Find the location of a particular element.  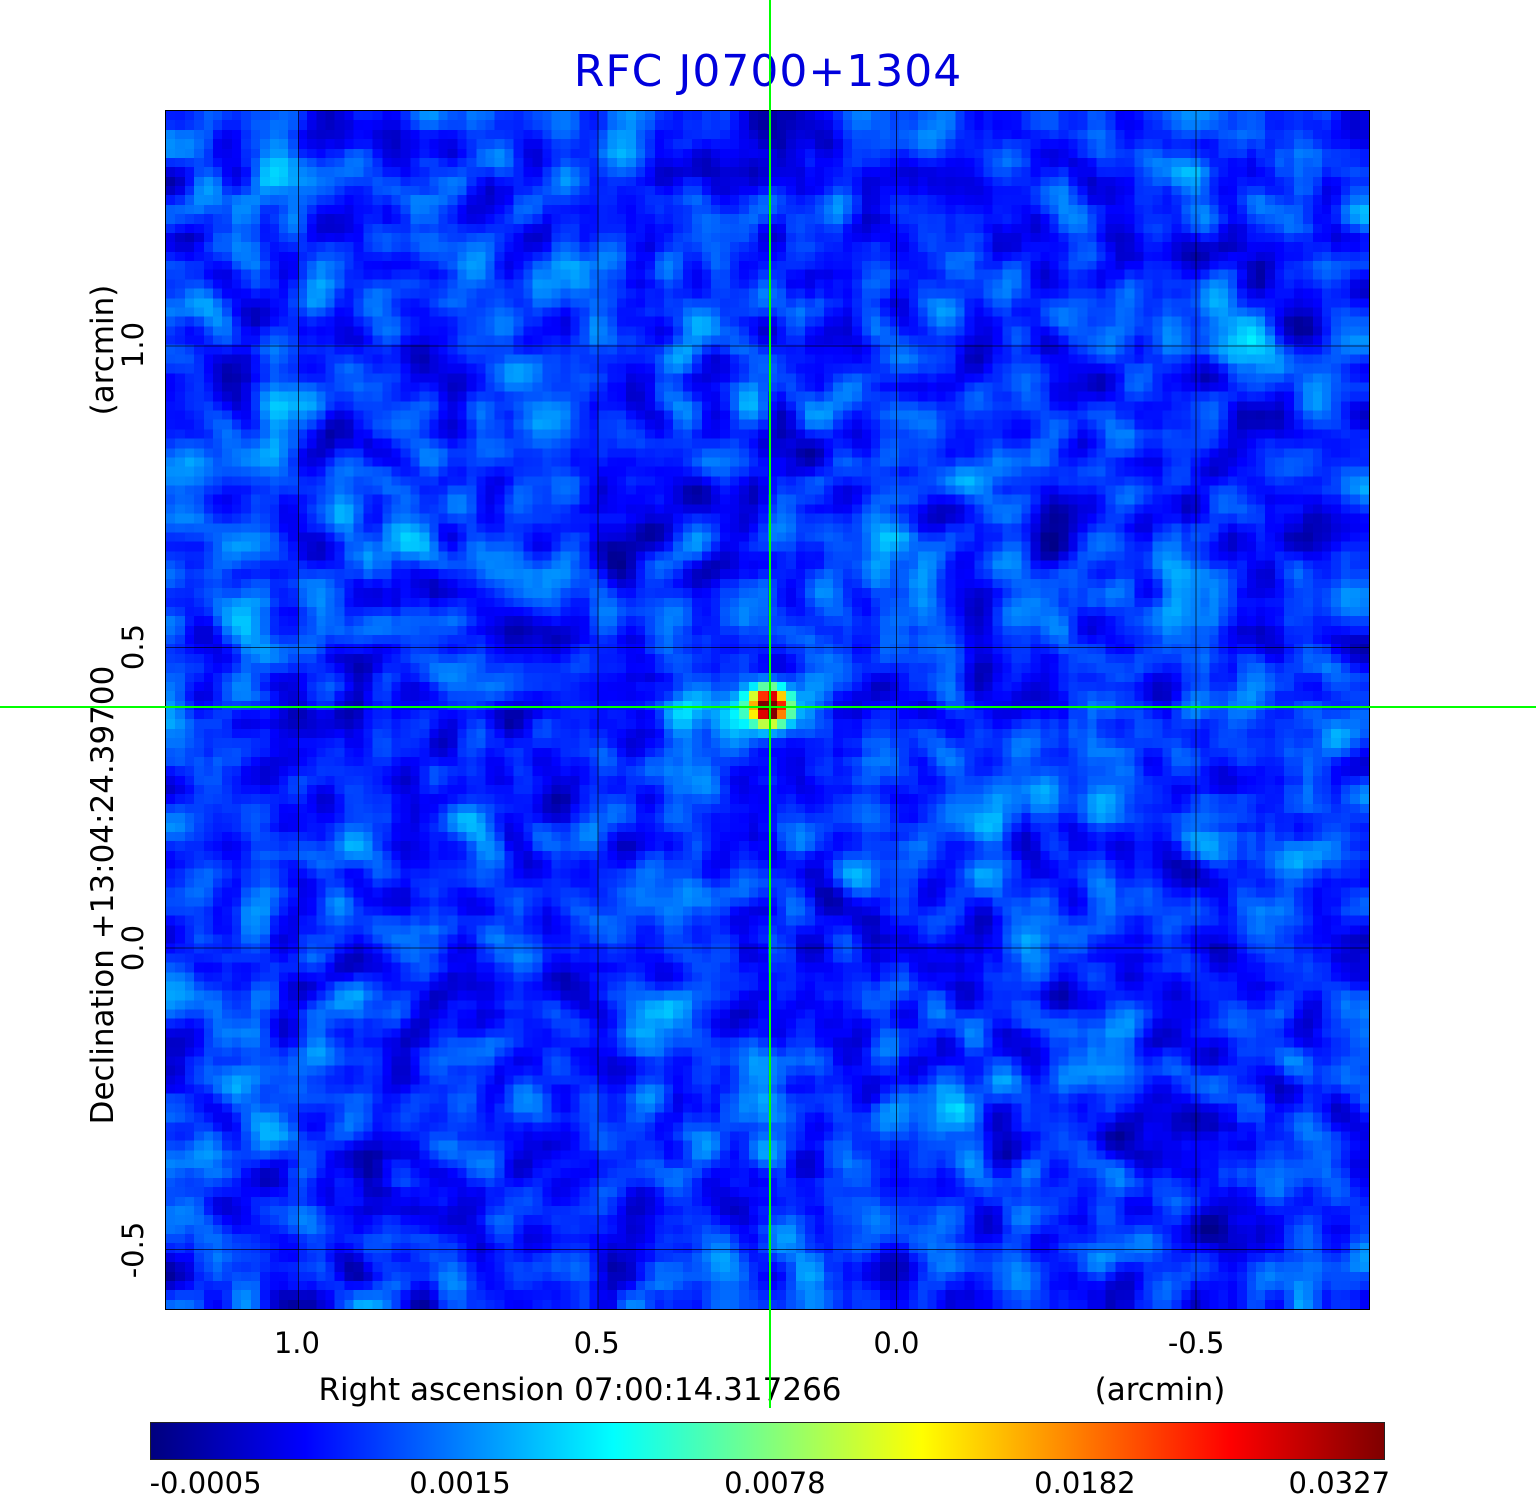

figure-title: RFC J0700+1304 is located at coordinates (768, 71).